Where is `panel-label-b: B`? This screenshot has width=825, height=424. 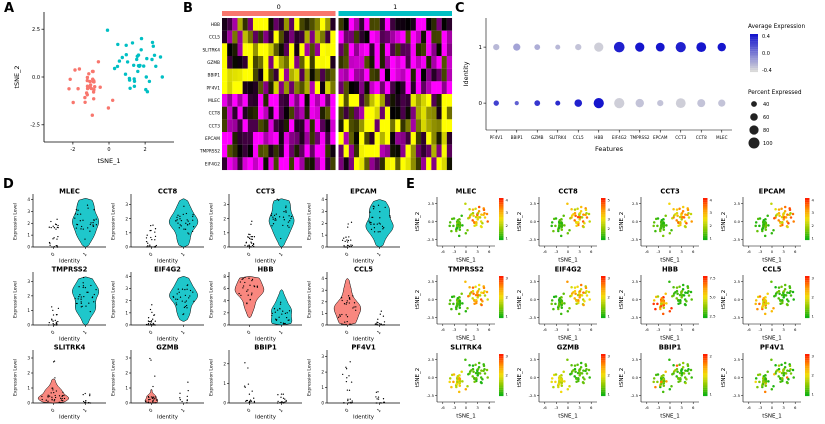
panel-label-b: B is located at coordinates (188, 8).